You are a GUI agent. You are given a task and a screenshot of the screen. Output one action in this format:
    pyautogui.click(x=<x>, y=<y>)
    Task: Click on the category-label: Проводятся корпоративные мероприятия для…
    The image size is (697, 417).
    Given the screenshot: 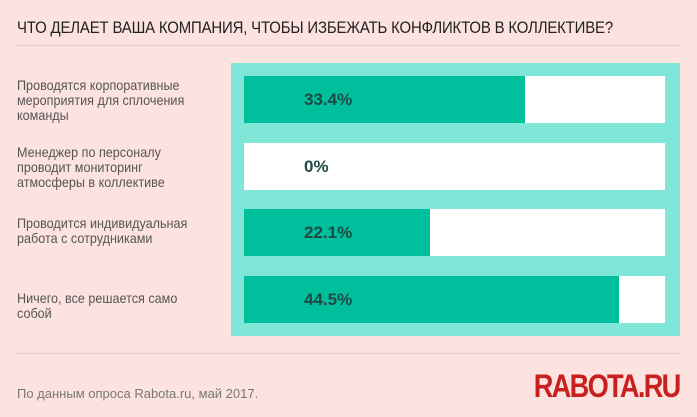 What is the action you would take?
    pyautogui.click(x=101, y=100)
    